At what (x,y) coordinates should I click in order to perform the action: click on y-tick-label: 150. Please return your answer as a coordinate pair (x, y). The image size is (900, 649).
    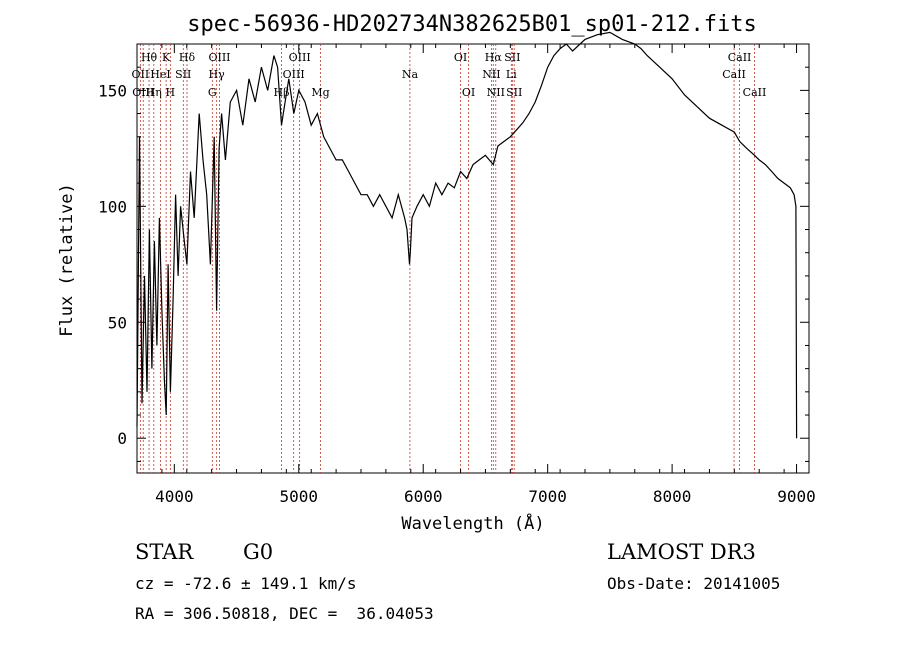
    Looking at the image, I should click on (112, 90).